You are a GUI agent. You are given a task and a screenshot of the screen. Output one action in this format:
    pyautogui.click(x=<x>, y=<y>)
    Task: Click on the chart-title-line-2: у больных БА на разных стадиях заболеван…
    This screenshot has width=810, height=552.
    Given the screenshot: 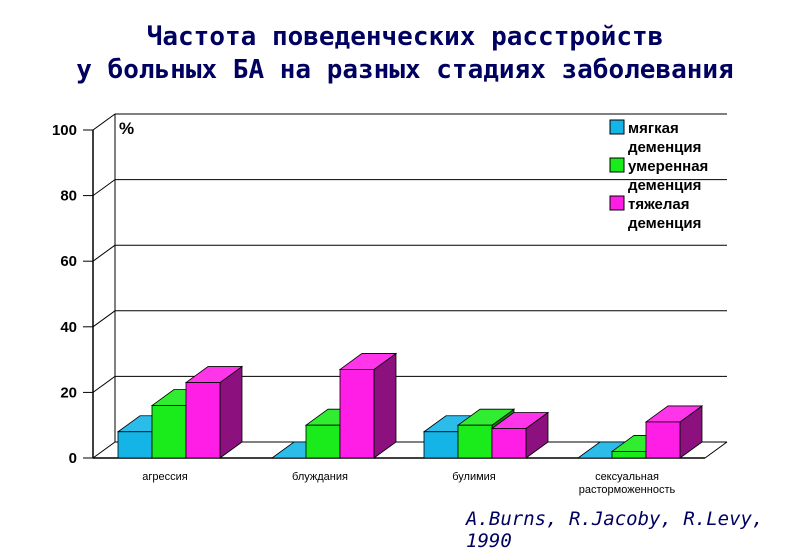 What is the action you would take?
    pyautogui.click(x=405, y=70)
    